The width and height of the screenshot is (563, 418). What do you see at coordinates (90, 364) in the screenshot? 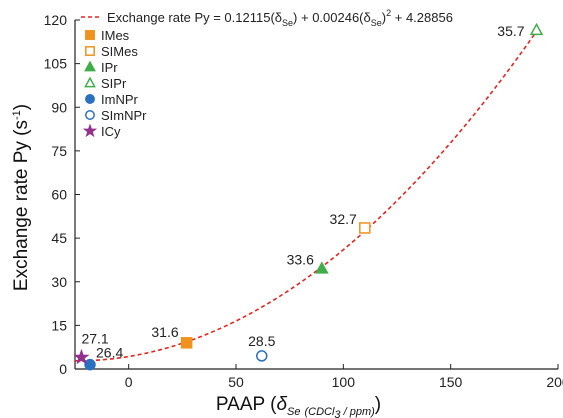
I see `data-point-imnpr` at bounding box center [90, 364].